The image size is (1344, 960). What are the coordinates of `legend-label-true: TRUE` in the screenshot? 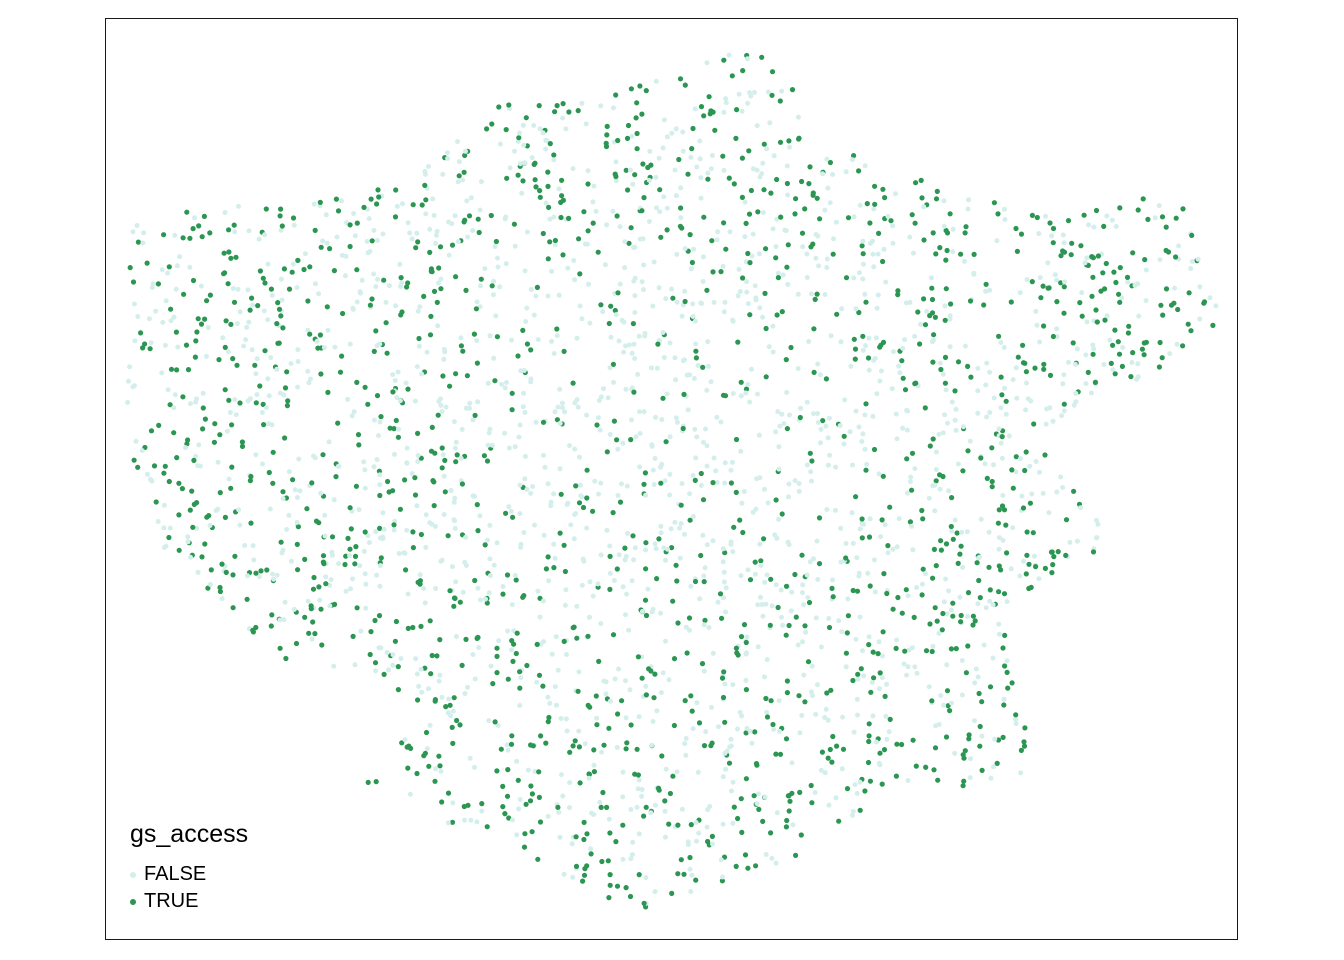 It's located at (171, 901).